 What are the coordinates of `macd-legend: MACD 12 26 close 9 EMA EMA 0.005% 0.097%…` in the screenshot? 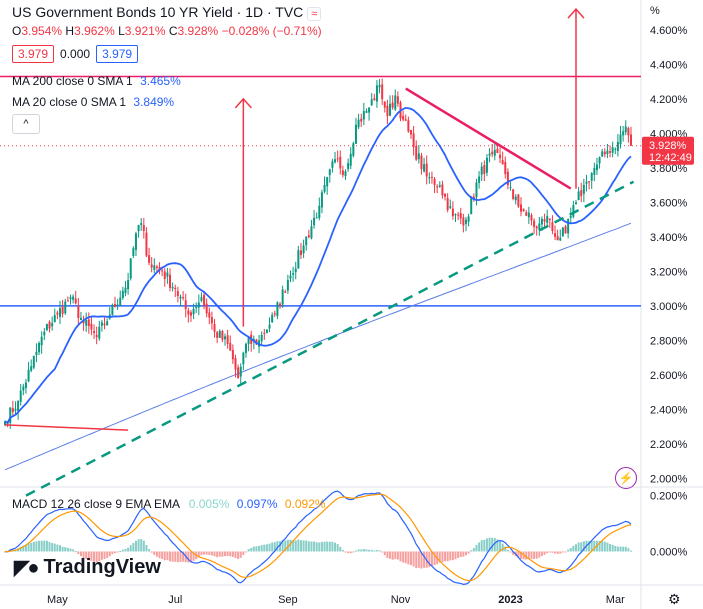 It's located at (169, 504).